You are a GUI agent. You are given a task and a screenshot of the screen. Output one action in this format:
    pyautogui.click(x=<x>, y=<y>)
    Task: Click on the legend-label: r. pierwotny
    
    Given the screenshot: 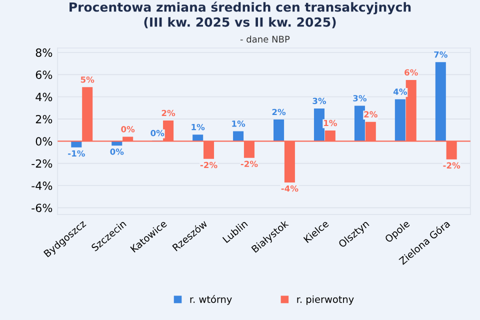 What is the action you would take?
    pyautogui.click(x=325, y=300)
    